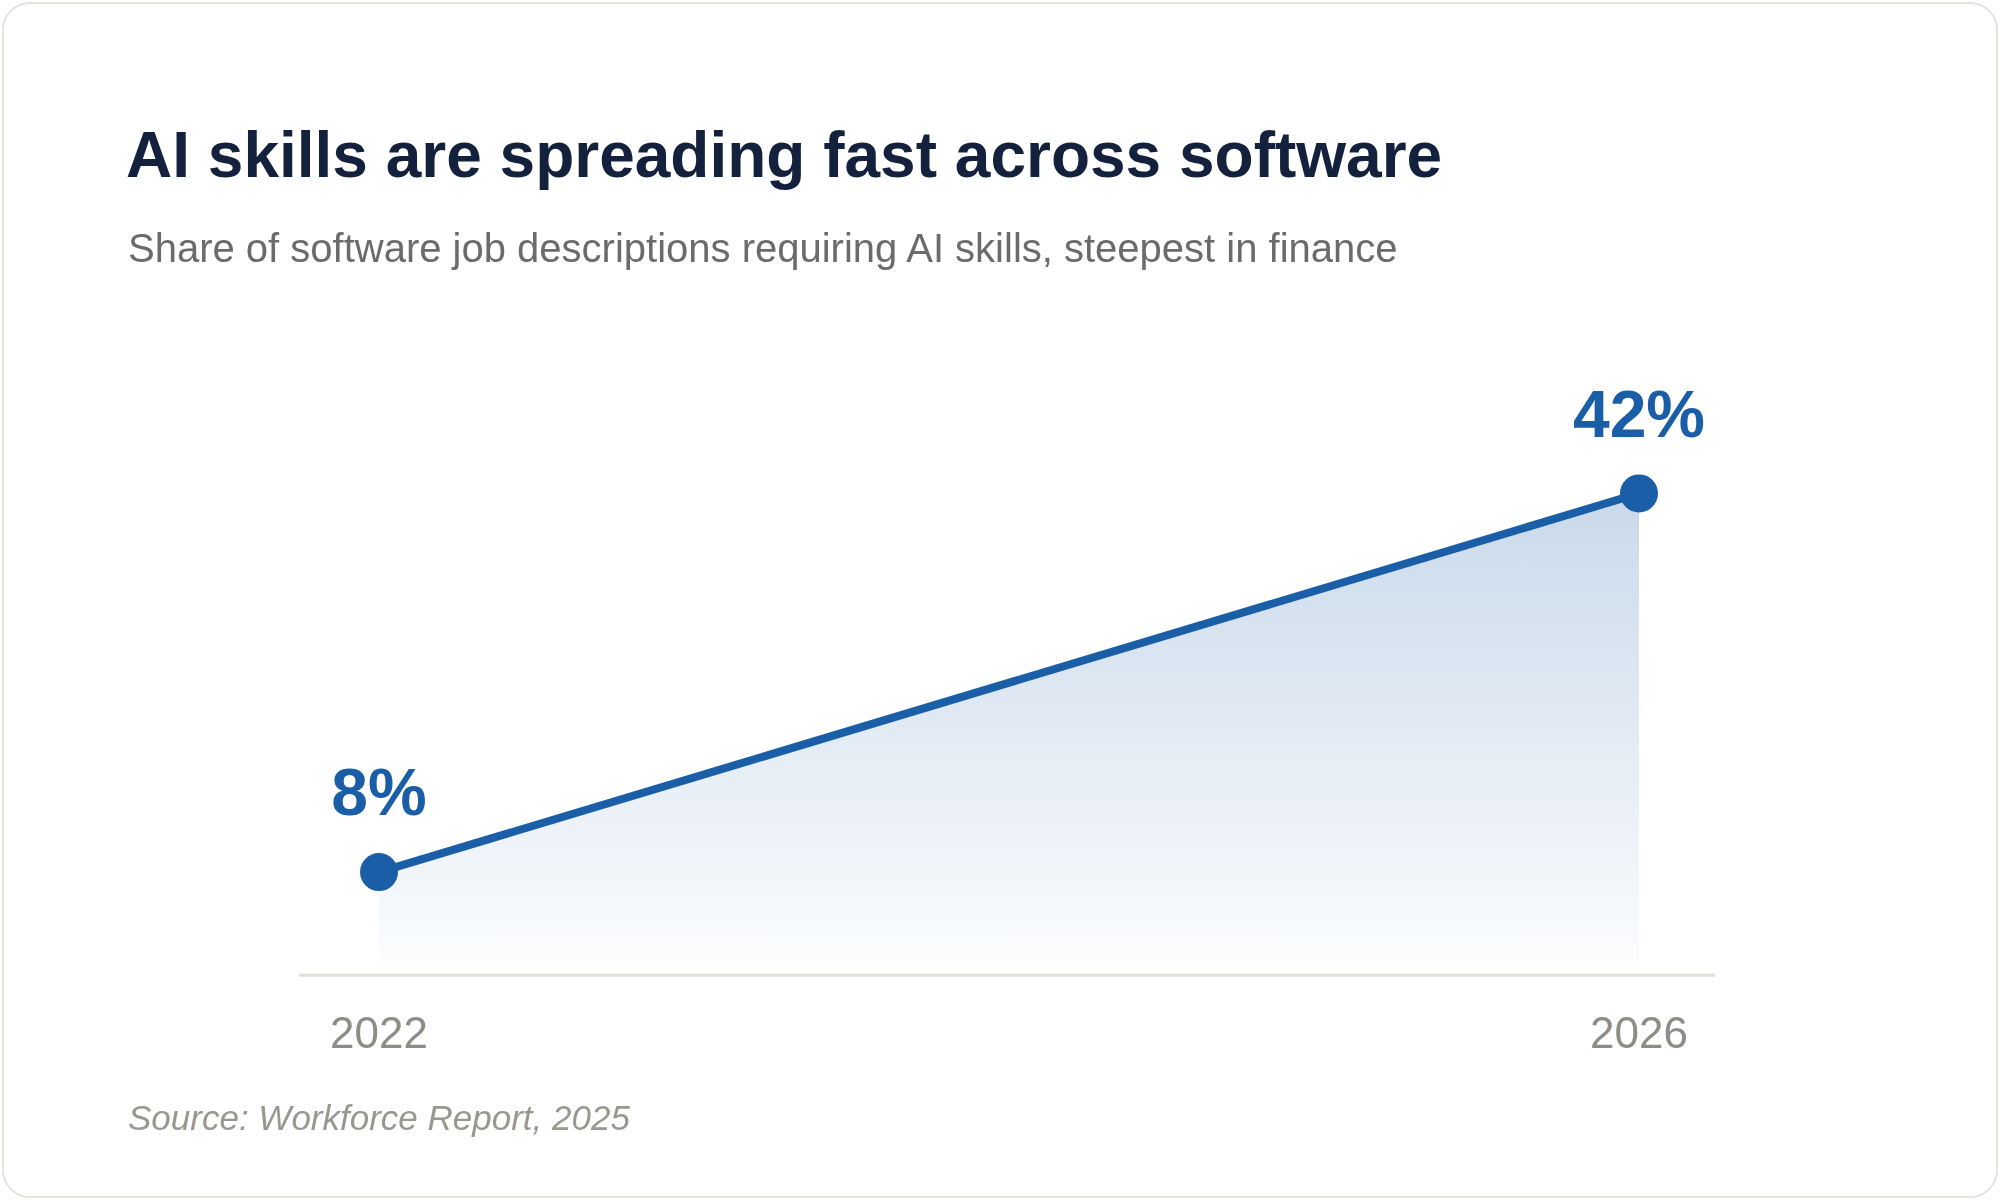  Describe the element at coordinates (379, 1118) in the screenshot. I see `source-note: Source: Workforce Report, 2025` at that location.